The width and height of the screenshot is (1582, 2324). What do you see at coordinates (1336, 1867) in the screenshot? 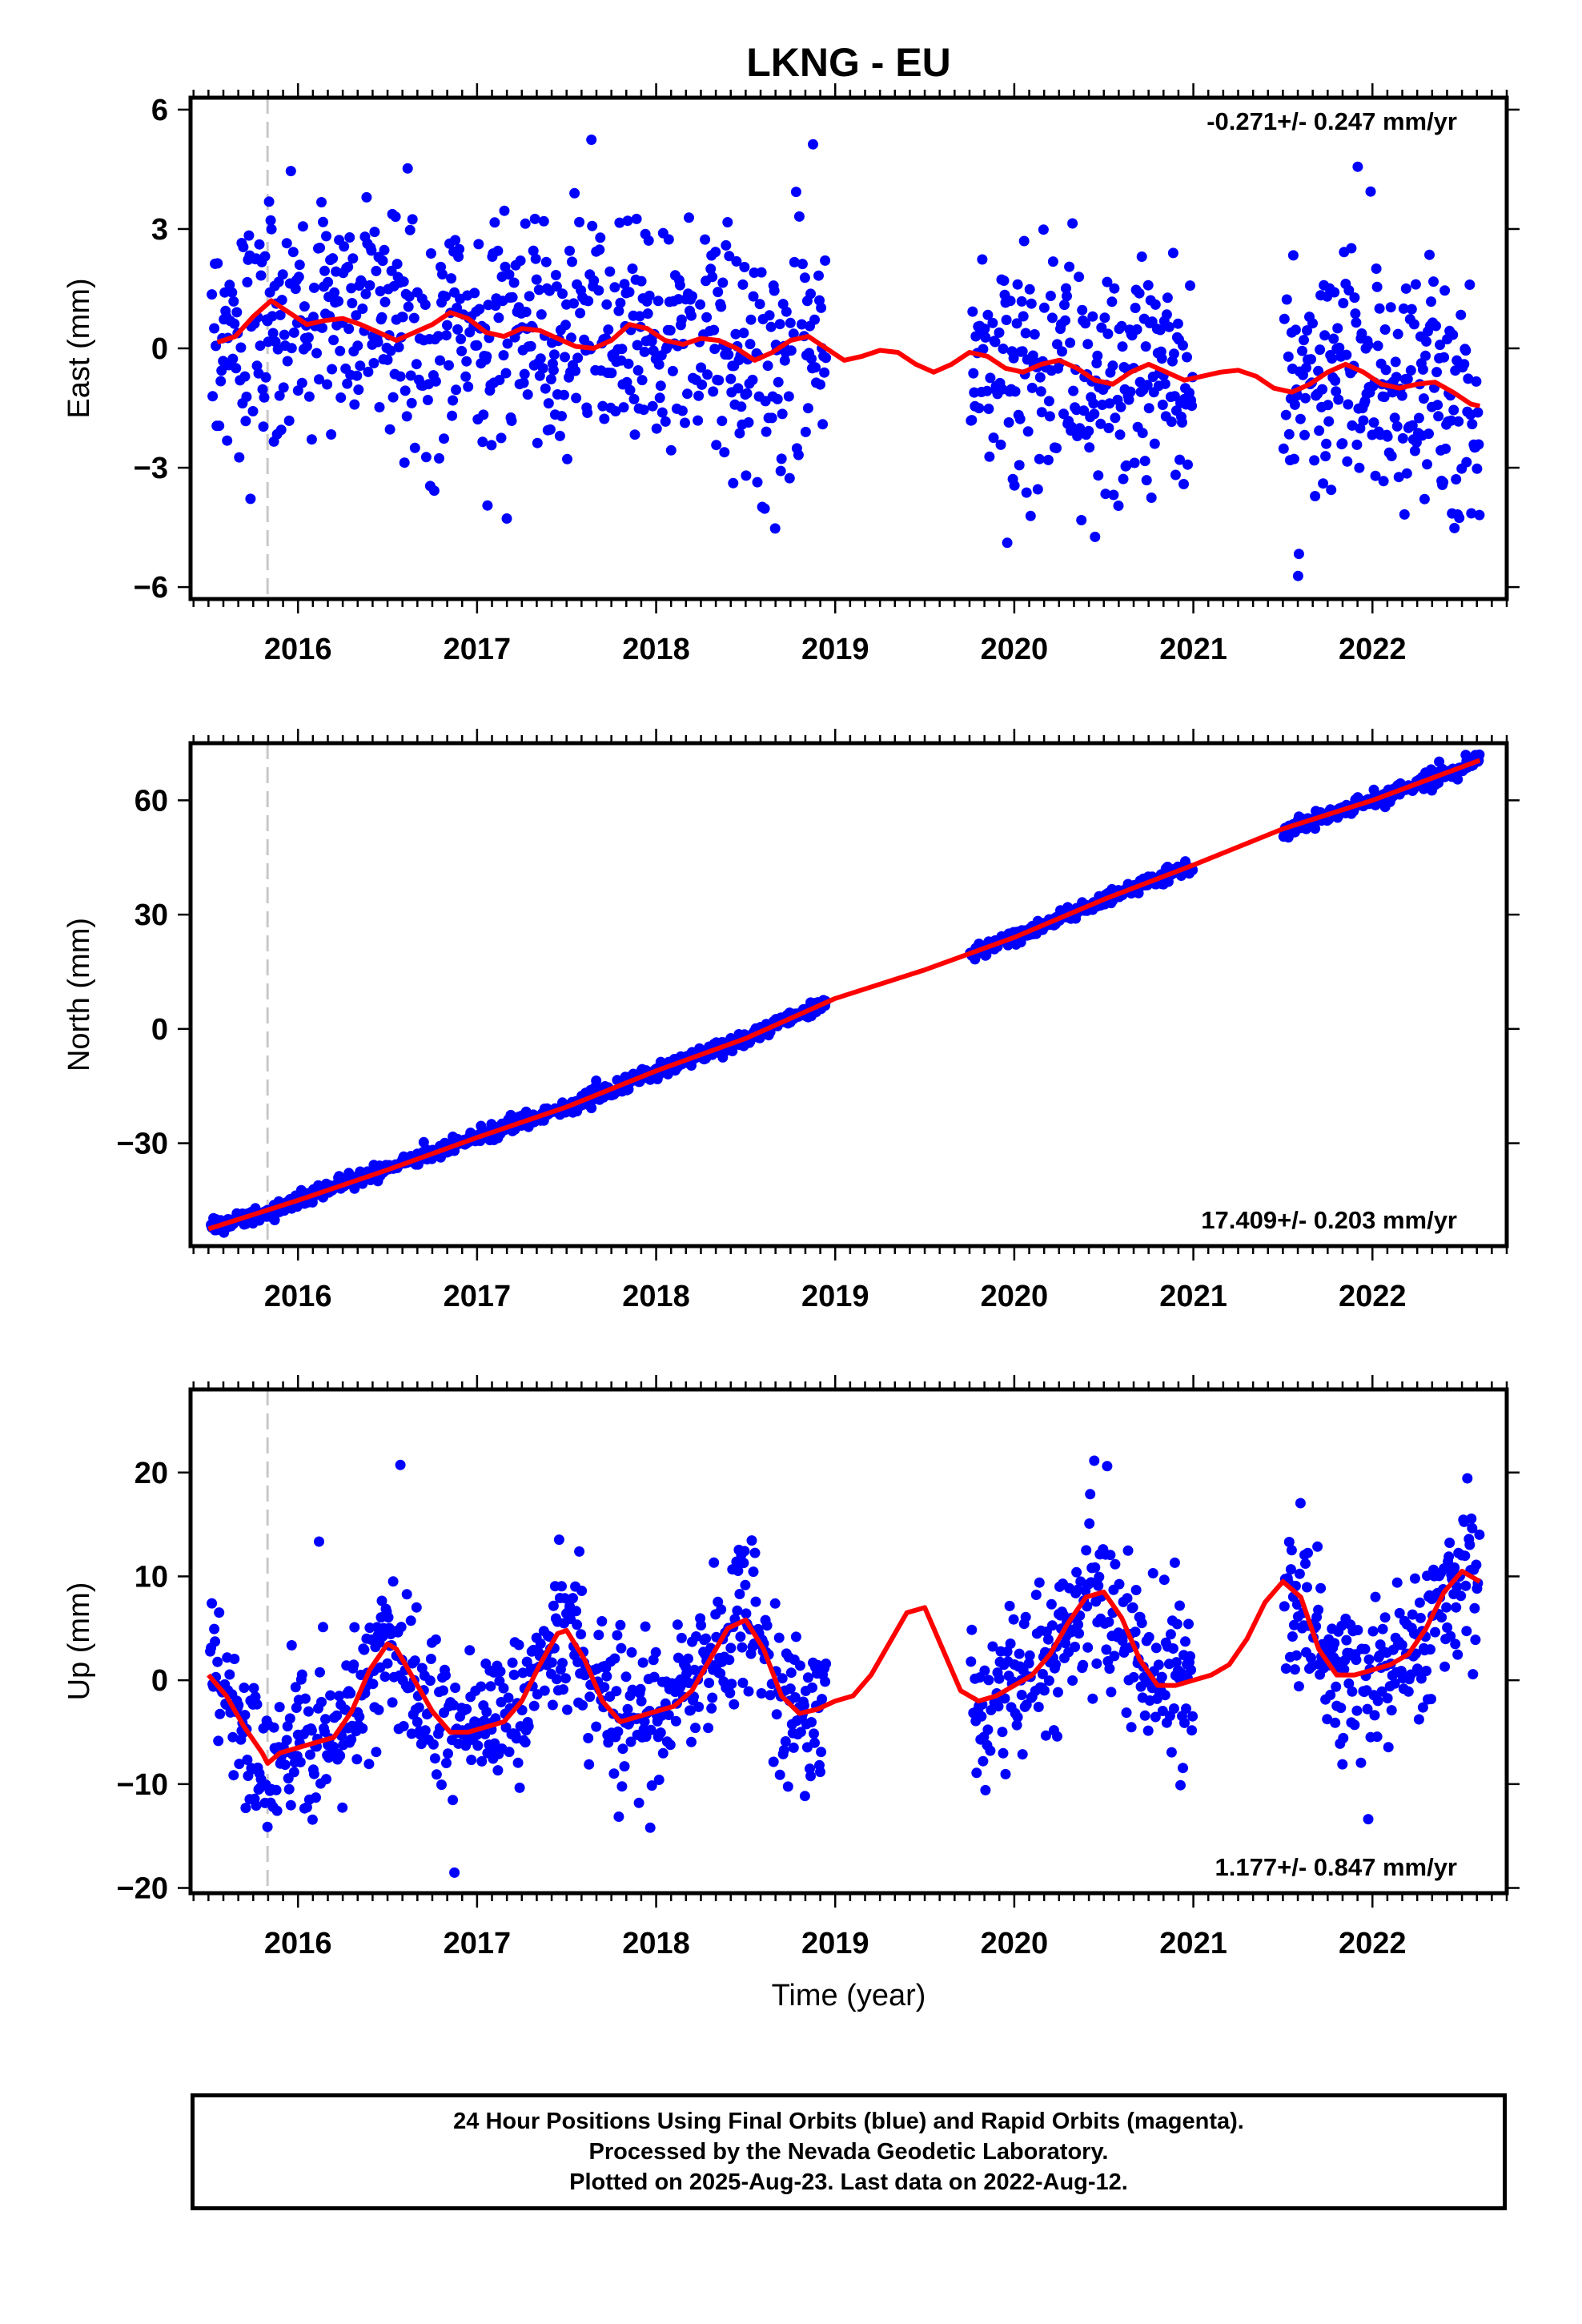
I see `rate-annotation: 1.177+/- 0.847 mm/yr` at bounding box center [1336, 1867].